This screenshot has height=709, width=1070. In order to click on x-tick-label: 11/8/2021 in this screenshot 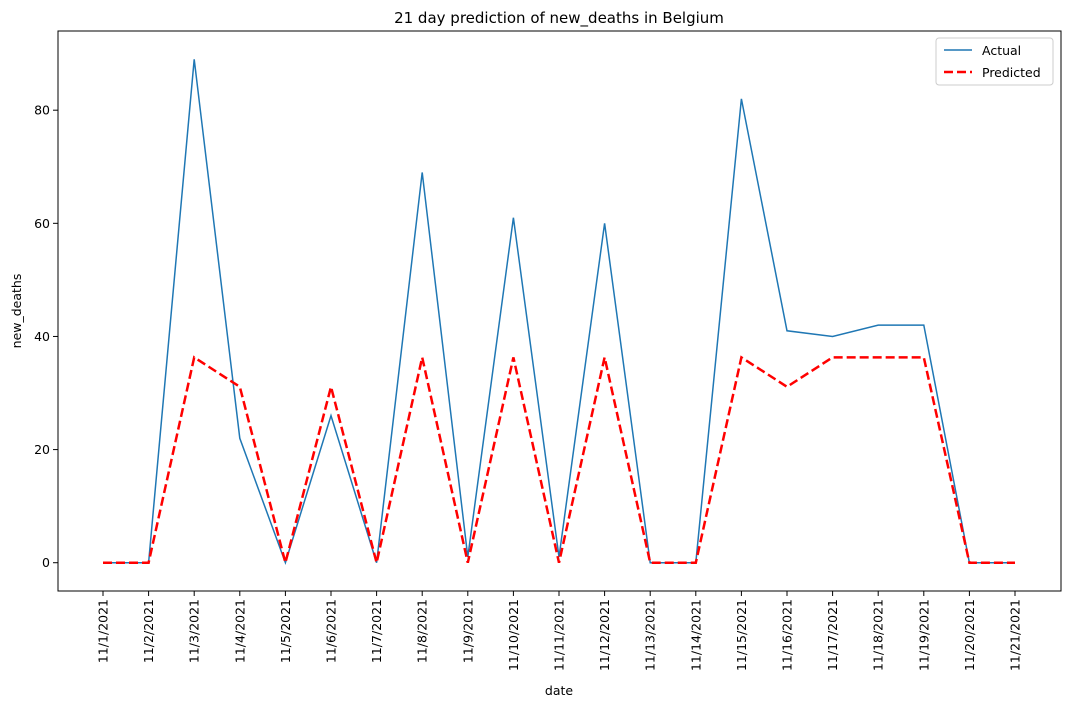, I will do `click(422, 631)`.